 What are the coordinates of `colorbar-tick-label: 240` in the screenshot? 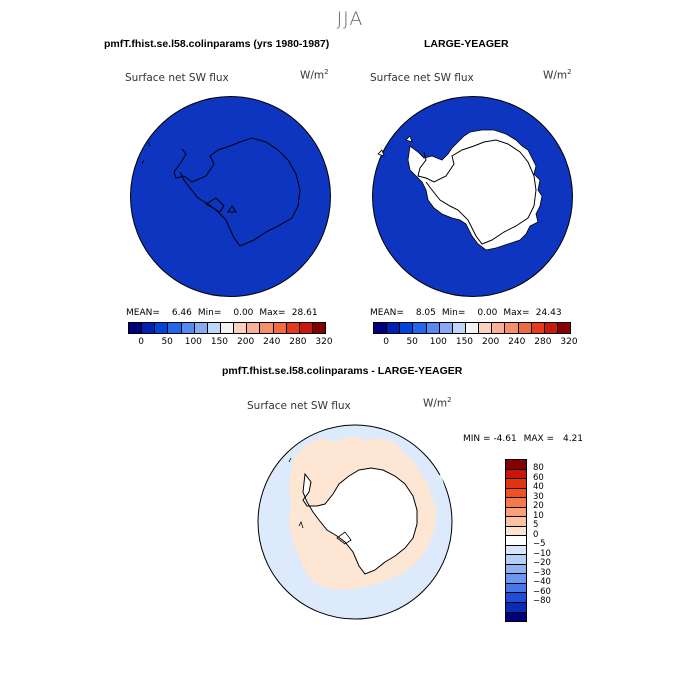 It's located at (517, 342).